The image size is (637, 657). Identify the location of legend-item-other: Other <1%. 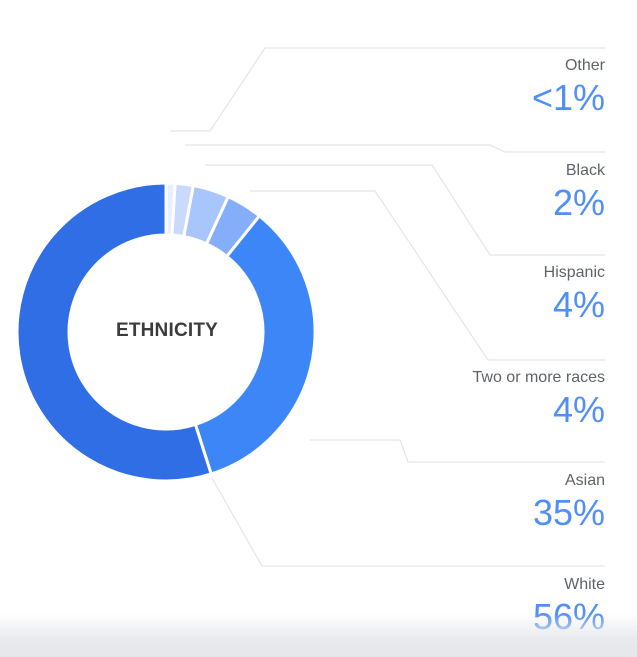
(568, 87).